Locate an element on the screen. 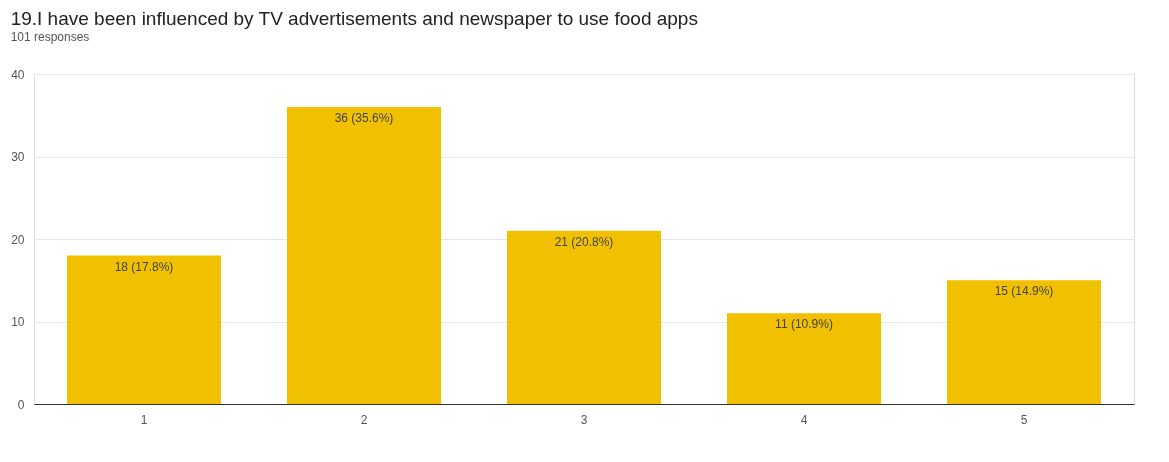 This screenshot has height=462, width=1169. data-label: 11 (10.9%) is located at coordinates (804, 324).